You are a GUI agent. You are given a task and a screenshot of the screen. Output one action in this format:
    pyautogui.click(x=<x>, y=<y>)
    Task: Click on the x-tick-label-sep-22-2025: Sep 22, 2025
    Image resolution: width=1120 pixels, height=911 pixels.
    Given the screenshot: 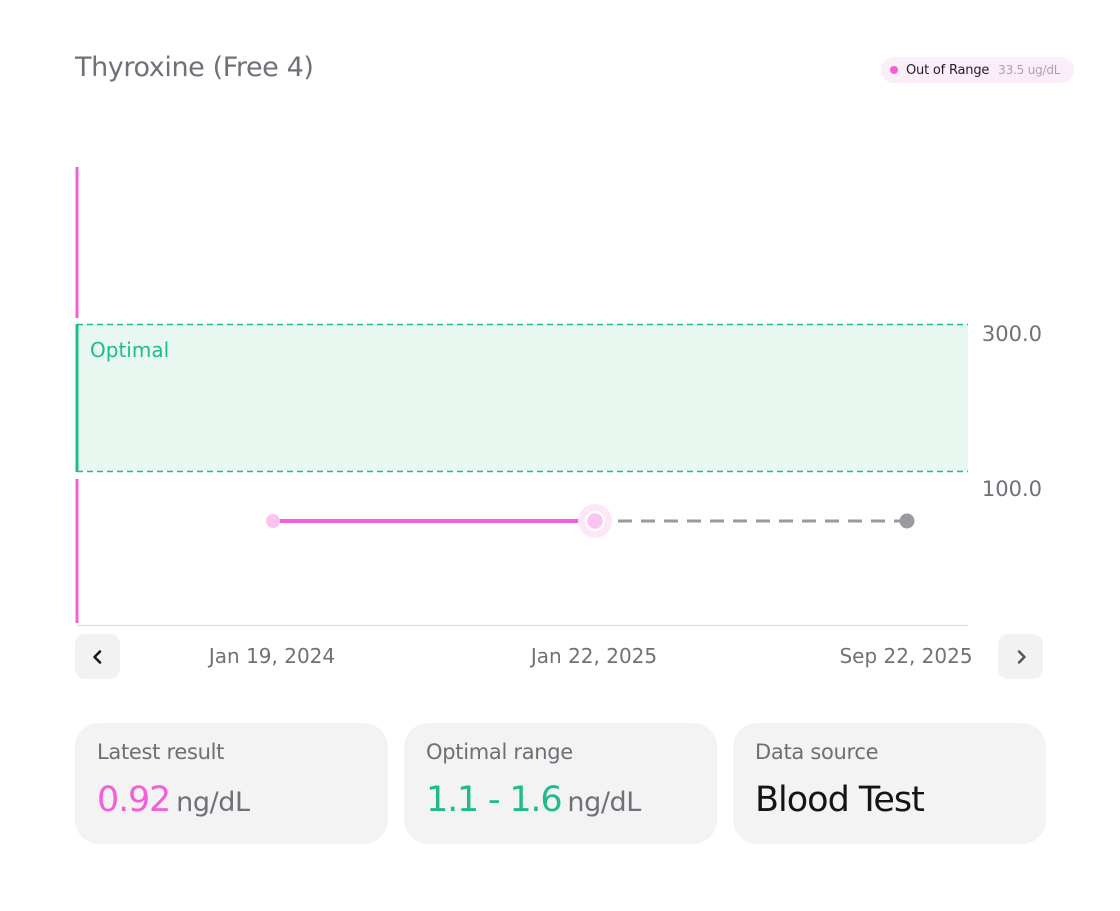 What is the action you would take?
    pyautogui.click(x=905, y=656)
    